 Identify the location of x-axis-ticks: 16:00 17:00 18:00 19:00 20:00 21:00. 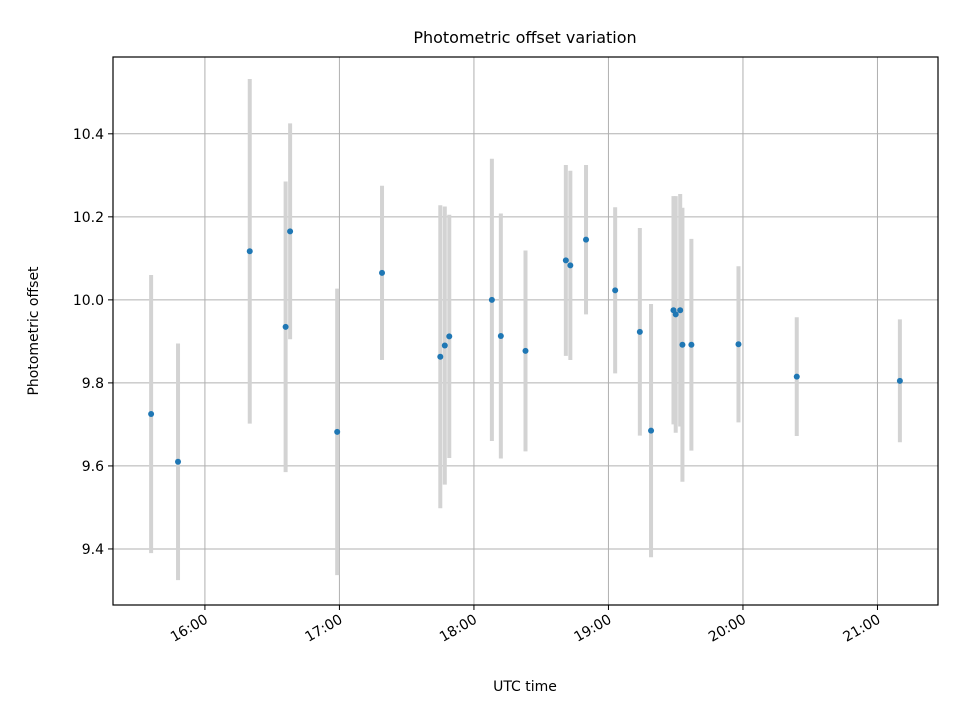
(526, 625).